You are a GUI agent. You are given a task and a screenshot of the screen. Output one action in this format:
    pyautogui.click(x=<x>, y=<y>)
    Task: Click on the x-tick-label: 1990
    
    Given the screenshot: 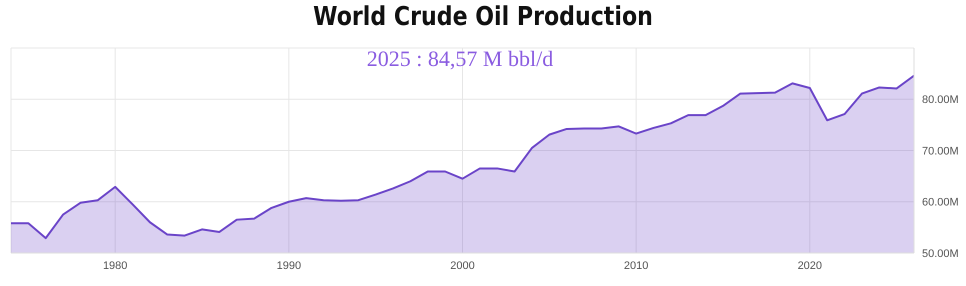 What is the action you would take?
    pyautogui.click(x=289, y=266)
    